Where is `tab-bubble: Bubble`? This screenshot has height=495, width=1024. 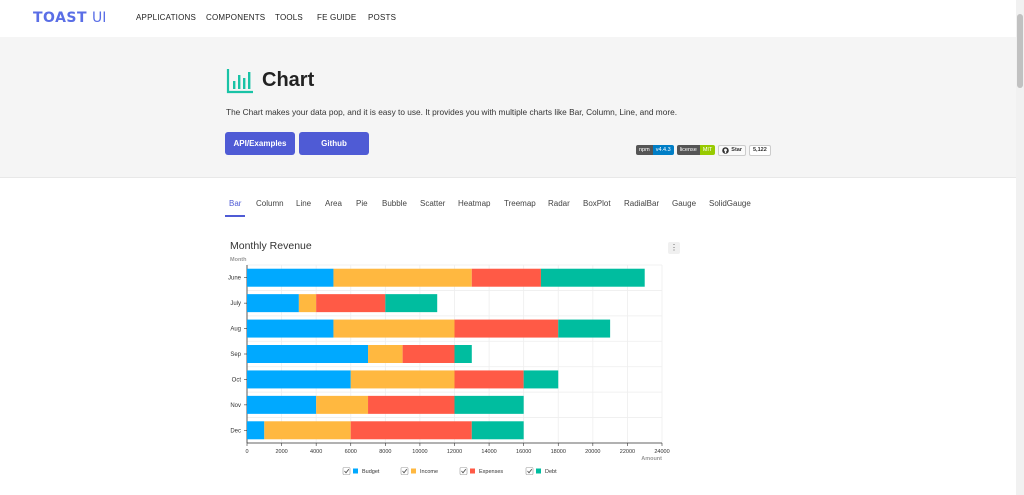 tab-bubble: Bubble is located at coordinates (394, 203).